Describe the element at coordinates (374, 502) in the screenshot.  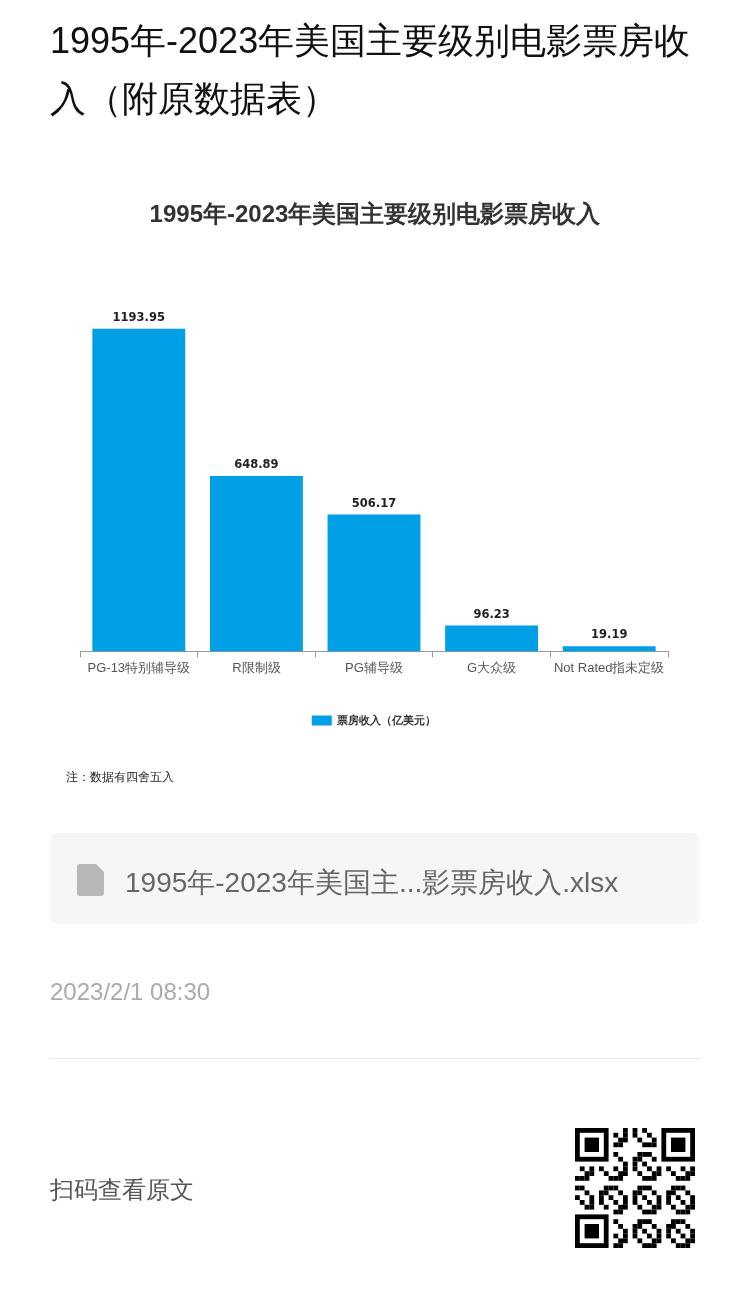
I see `data-label: 506.17` at that location.